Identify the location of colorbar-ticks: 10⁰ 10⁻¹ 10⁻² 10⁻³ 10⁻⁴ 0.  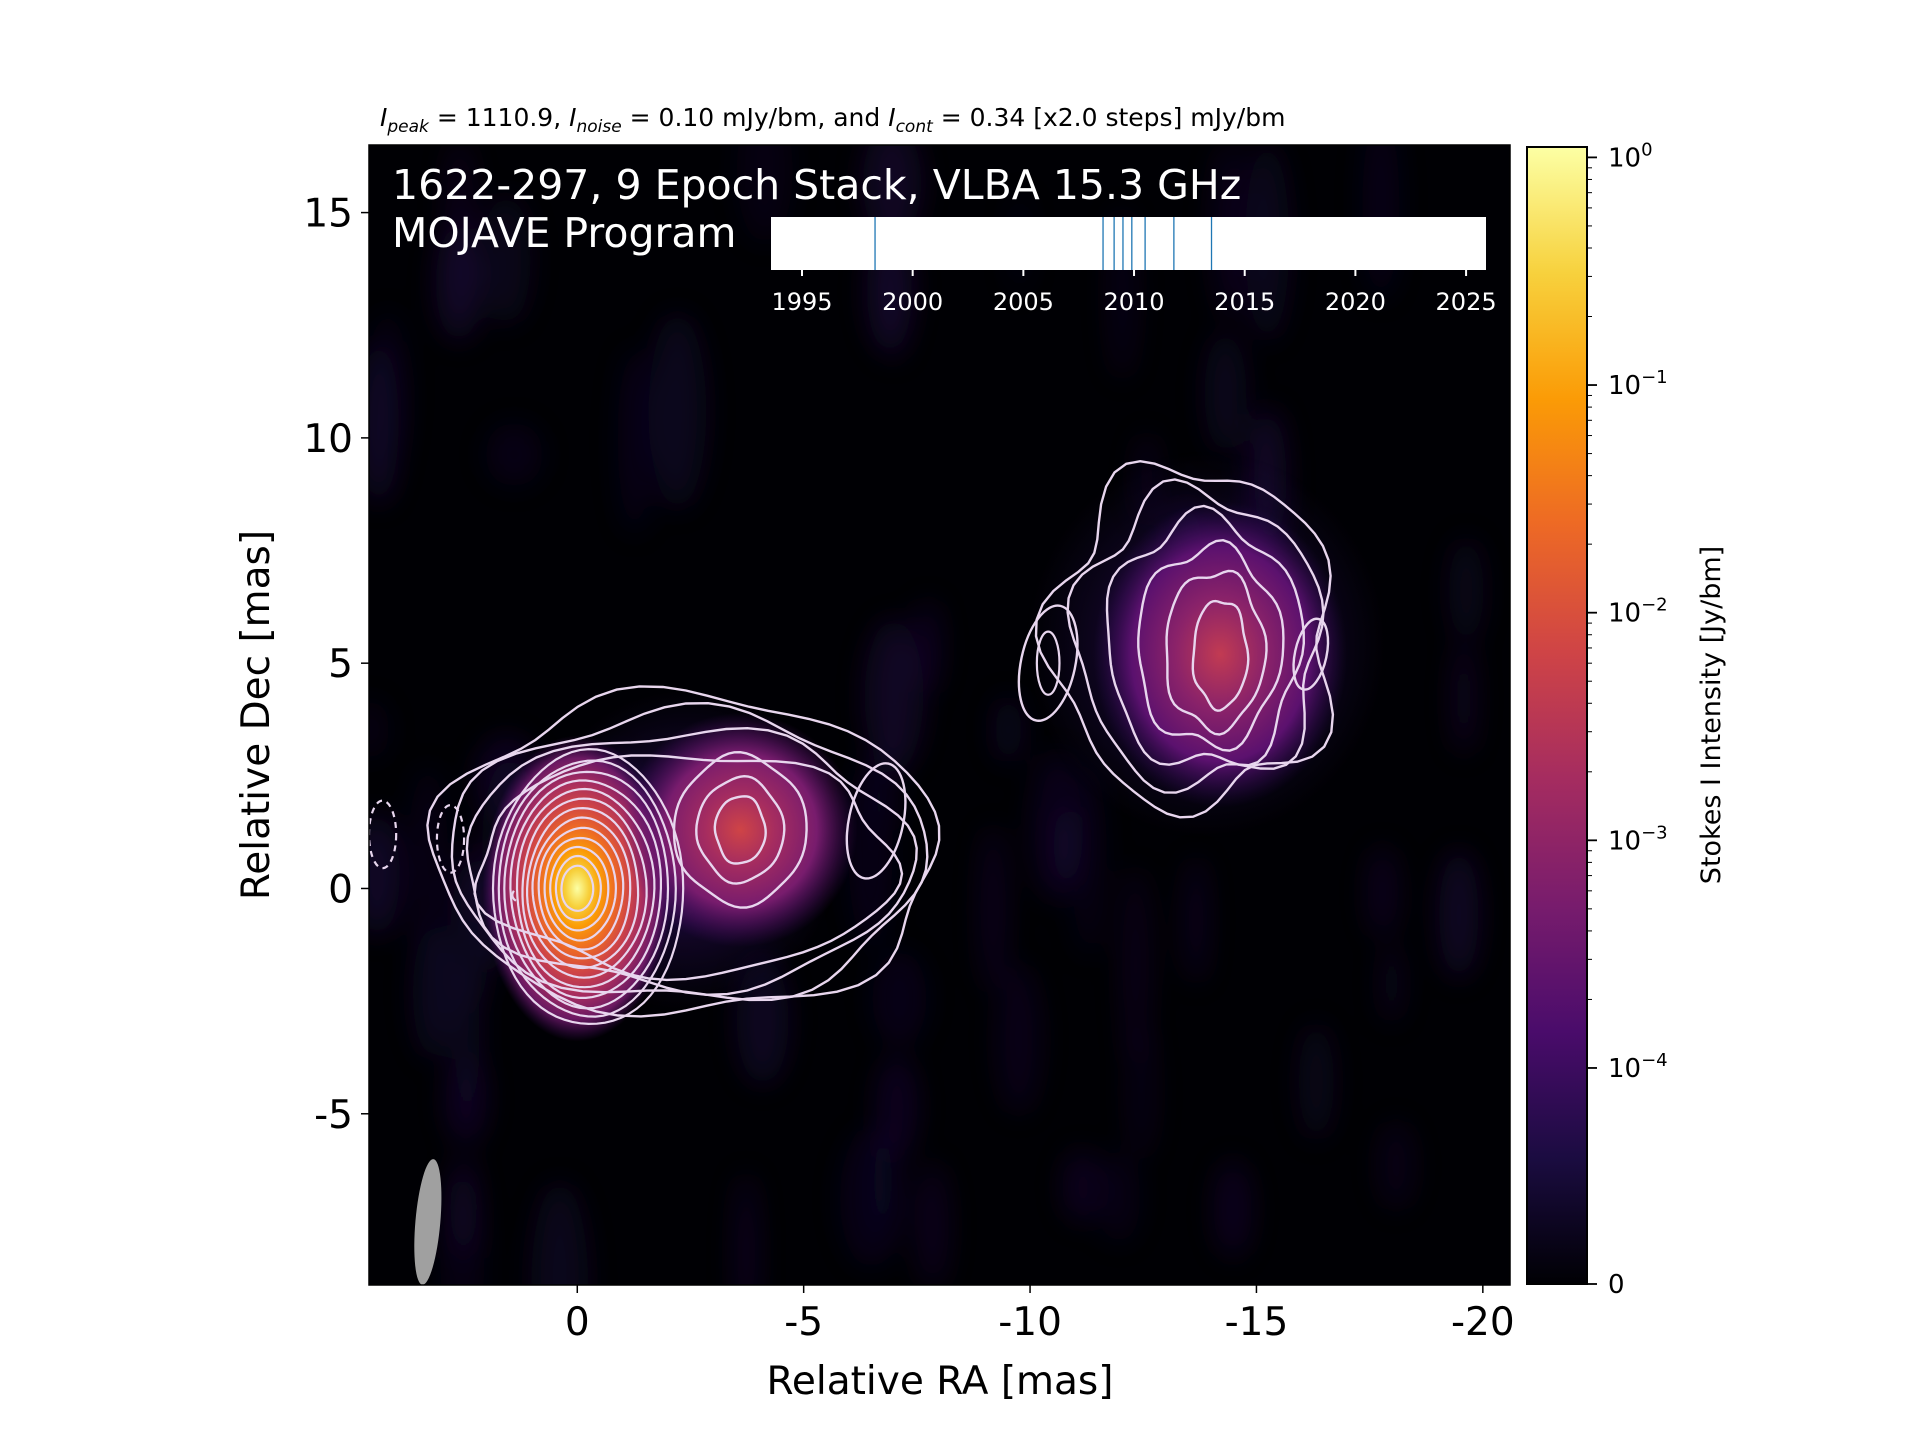
(1627, 719).